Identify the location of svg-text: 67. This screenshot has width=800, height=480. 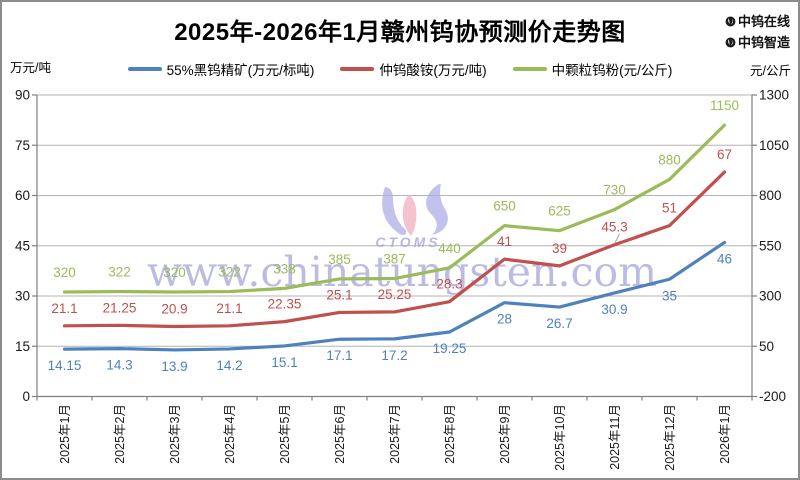
(724, 154).